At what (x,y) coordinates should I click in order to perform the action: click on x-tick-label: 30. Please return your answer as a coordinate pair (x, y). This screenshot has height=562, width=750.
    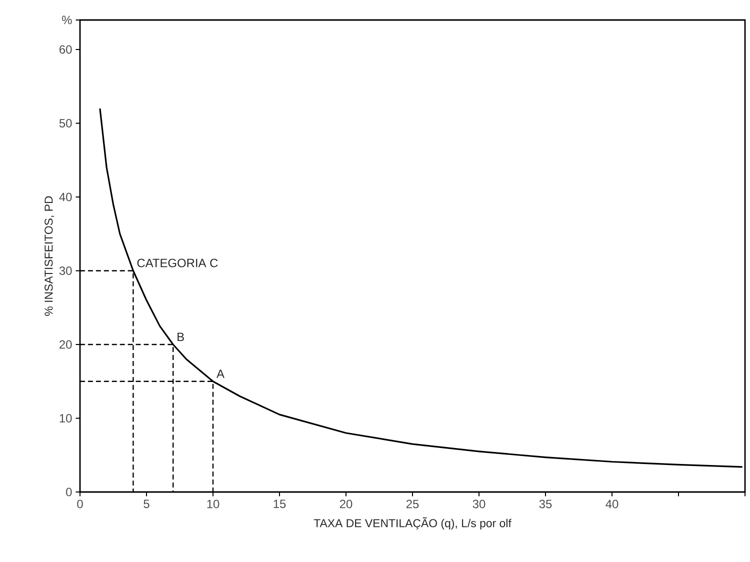
    Looking at the image, I should click on (479, 504).